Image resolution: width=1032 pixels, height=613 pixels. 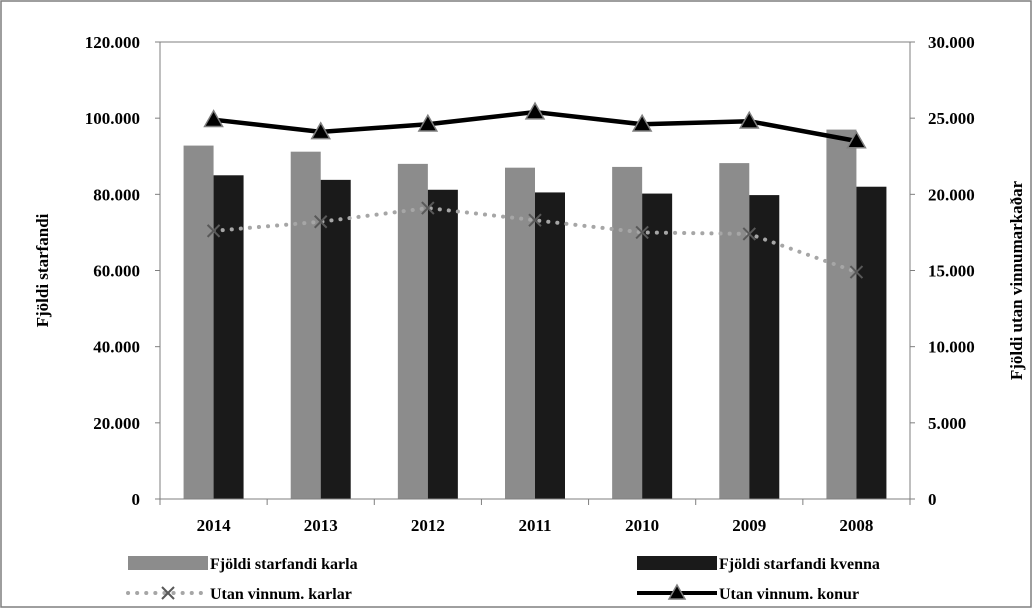 What do you see at coordinates (856, 525) in the screenshot?
I see `x-tick-label: 2008` at bounding box center [856, 525].